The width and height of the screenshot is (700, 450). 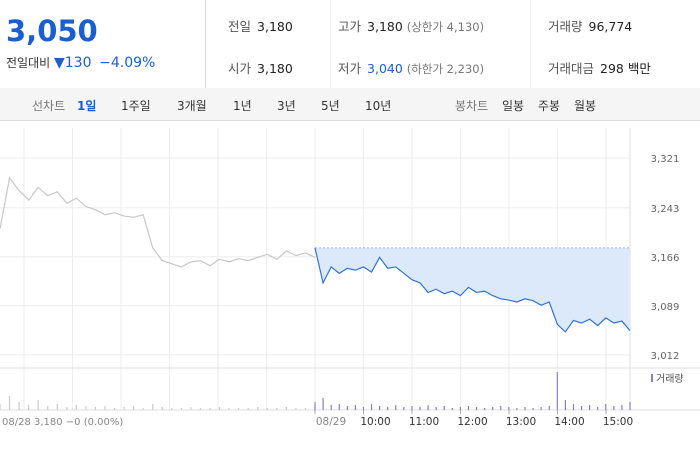 What do you see at coordinates (242, 106) in the screenshot?
I see `tab: 1년` at bounding box center [242, 106].